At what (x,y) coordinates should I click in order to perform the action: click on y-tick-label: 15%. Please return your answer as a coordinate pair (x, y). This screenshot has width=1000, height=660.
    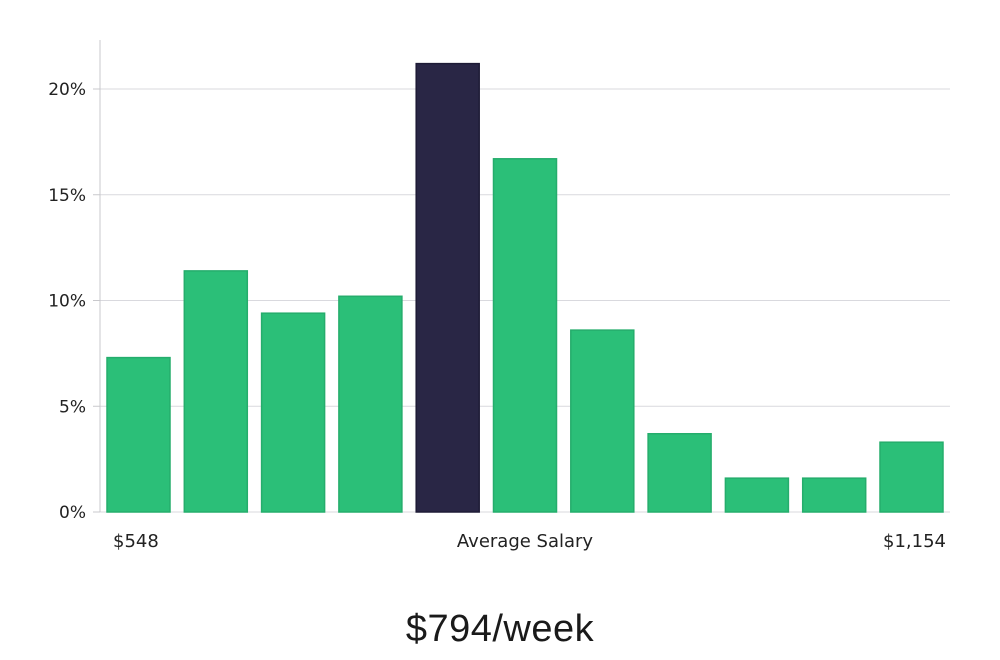
    Looking at the image, I should click on (67, 196).